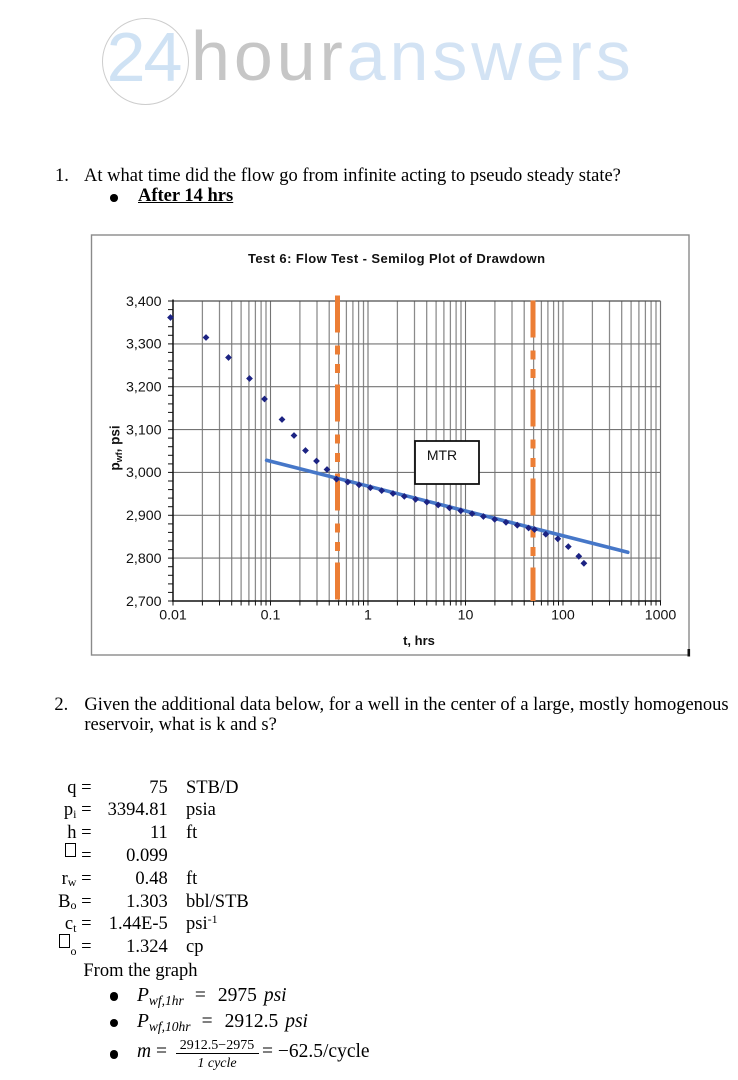 Image resolution: width=738 pixels, height=1080 pixels. Describe the element at coordinates (144, 345) in the screenshot. I see `svg-text: 3,300` at that location.